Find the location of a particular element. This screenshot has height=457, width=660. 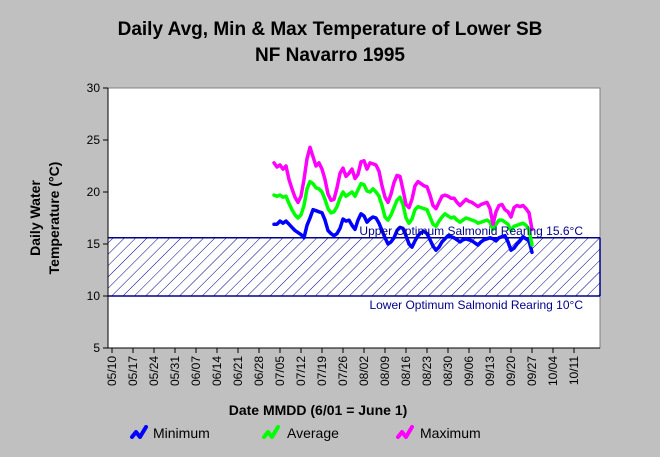

y-axis-ticks: 5 10 15 20 25 30 is located at coordinates (97, 218).